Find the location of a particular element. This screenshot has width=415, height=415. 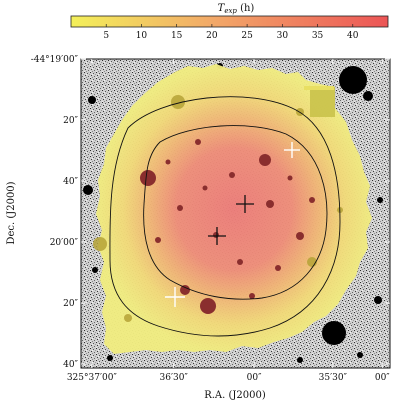

y-tick-label: 20′00″ is located at coordinates (64, 243).